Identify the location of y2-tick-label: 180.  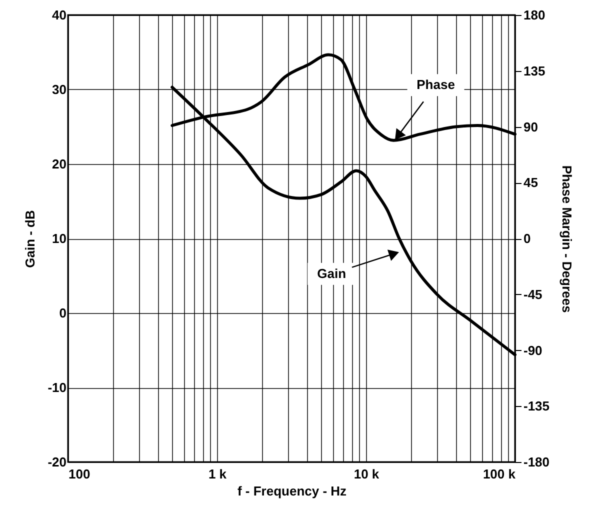
(535, 15).